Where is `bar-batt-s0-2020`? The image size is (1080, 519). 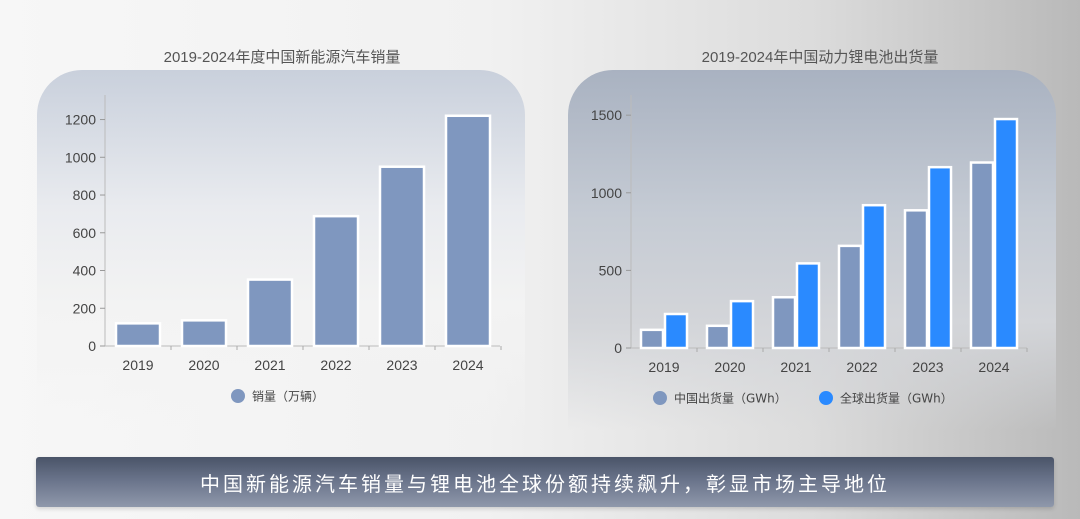 bar-batt-s0-2020 is located at coordinates (718, 337).